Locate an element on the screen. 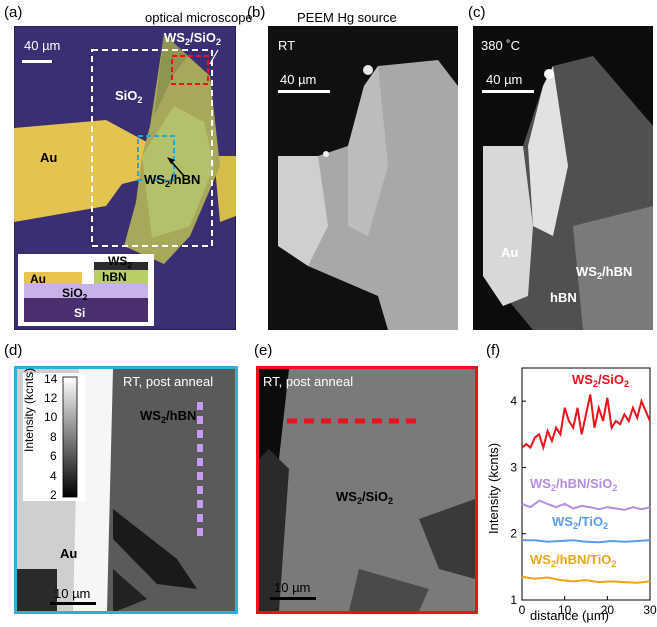 Image resolution: width=657 pixels, height=627 pixels. panel-b-scalebar is located at coordinates (304, 91).